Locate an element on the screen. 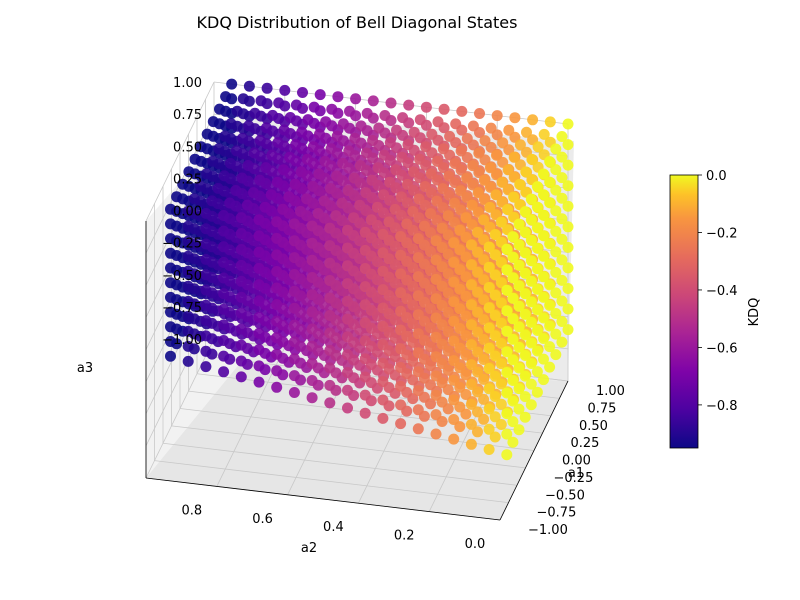 This screenshot has width=800, height=600. colorbar-tick-label: −0.2 is located at coordinates (722, 233).